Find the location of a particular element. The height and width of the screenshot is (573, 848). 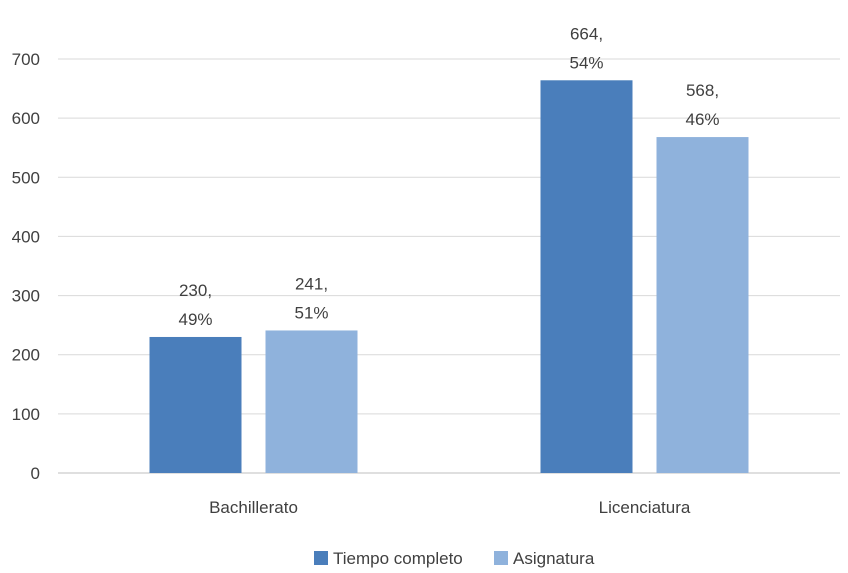

y-tick-label: 700 is located at coordinates (26, 59).